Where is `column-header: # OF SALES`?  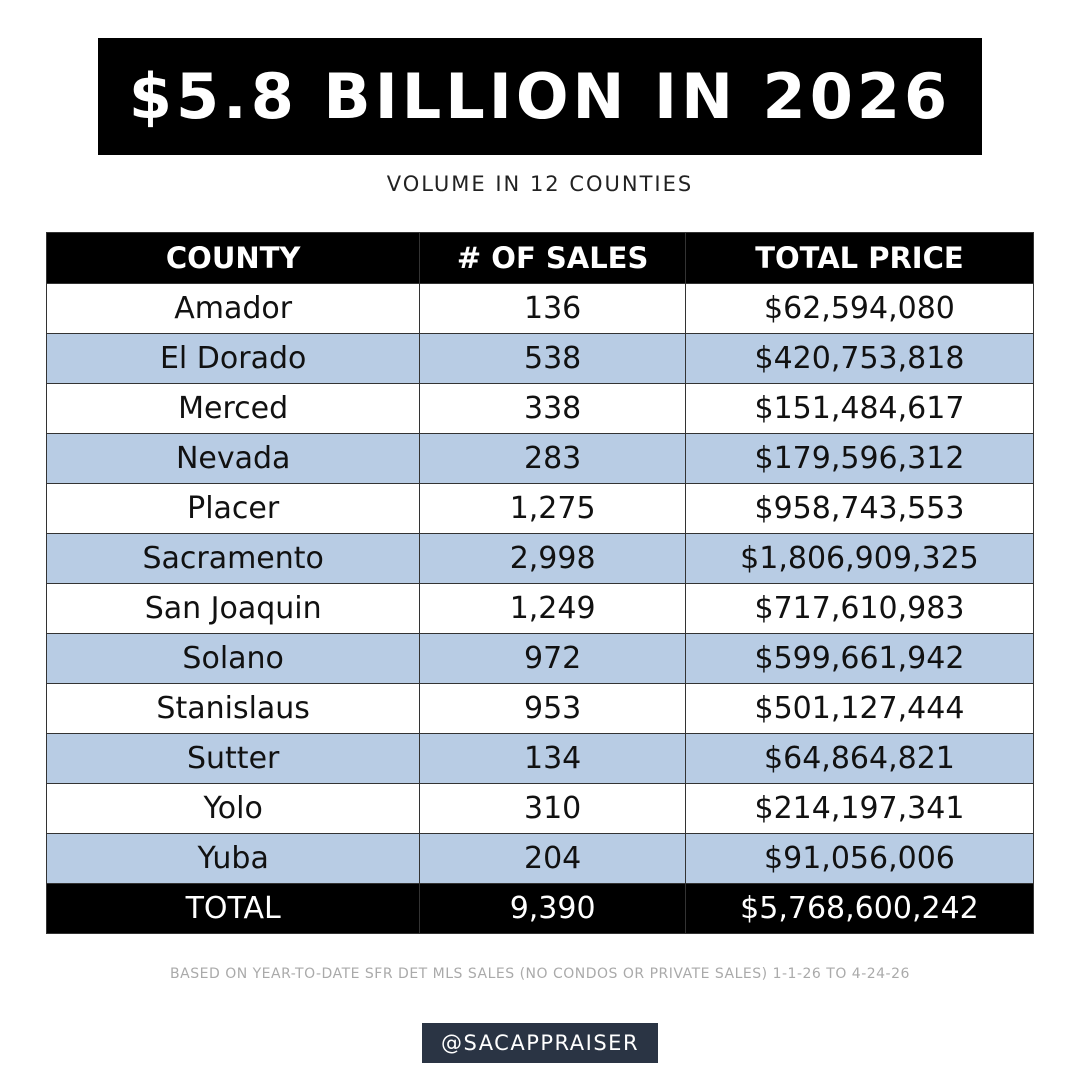 column-header: # OF SALES is located at coordinates (552, 258).